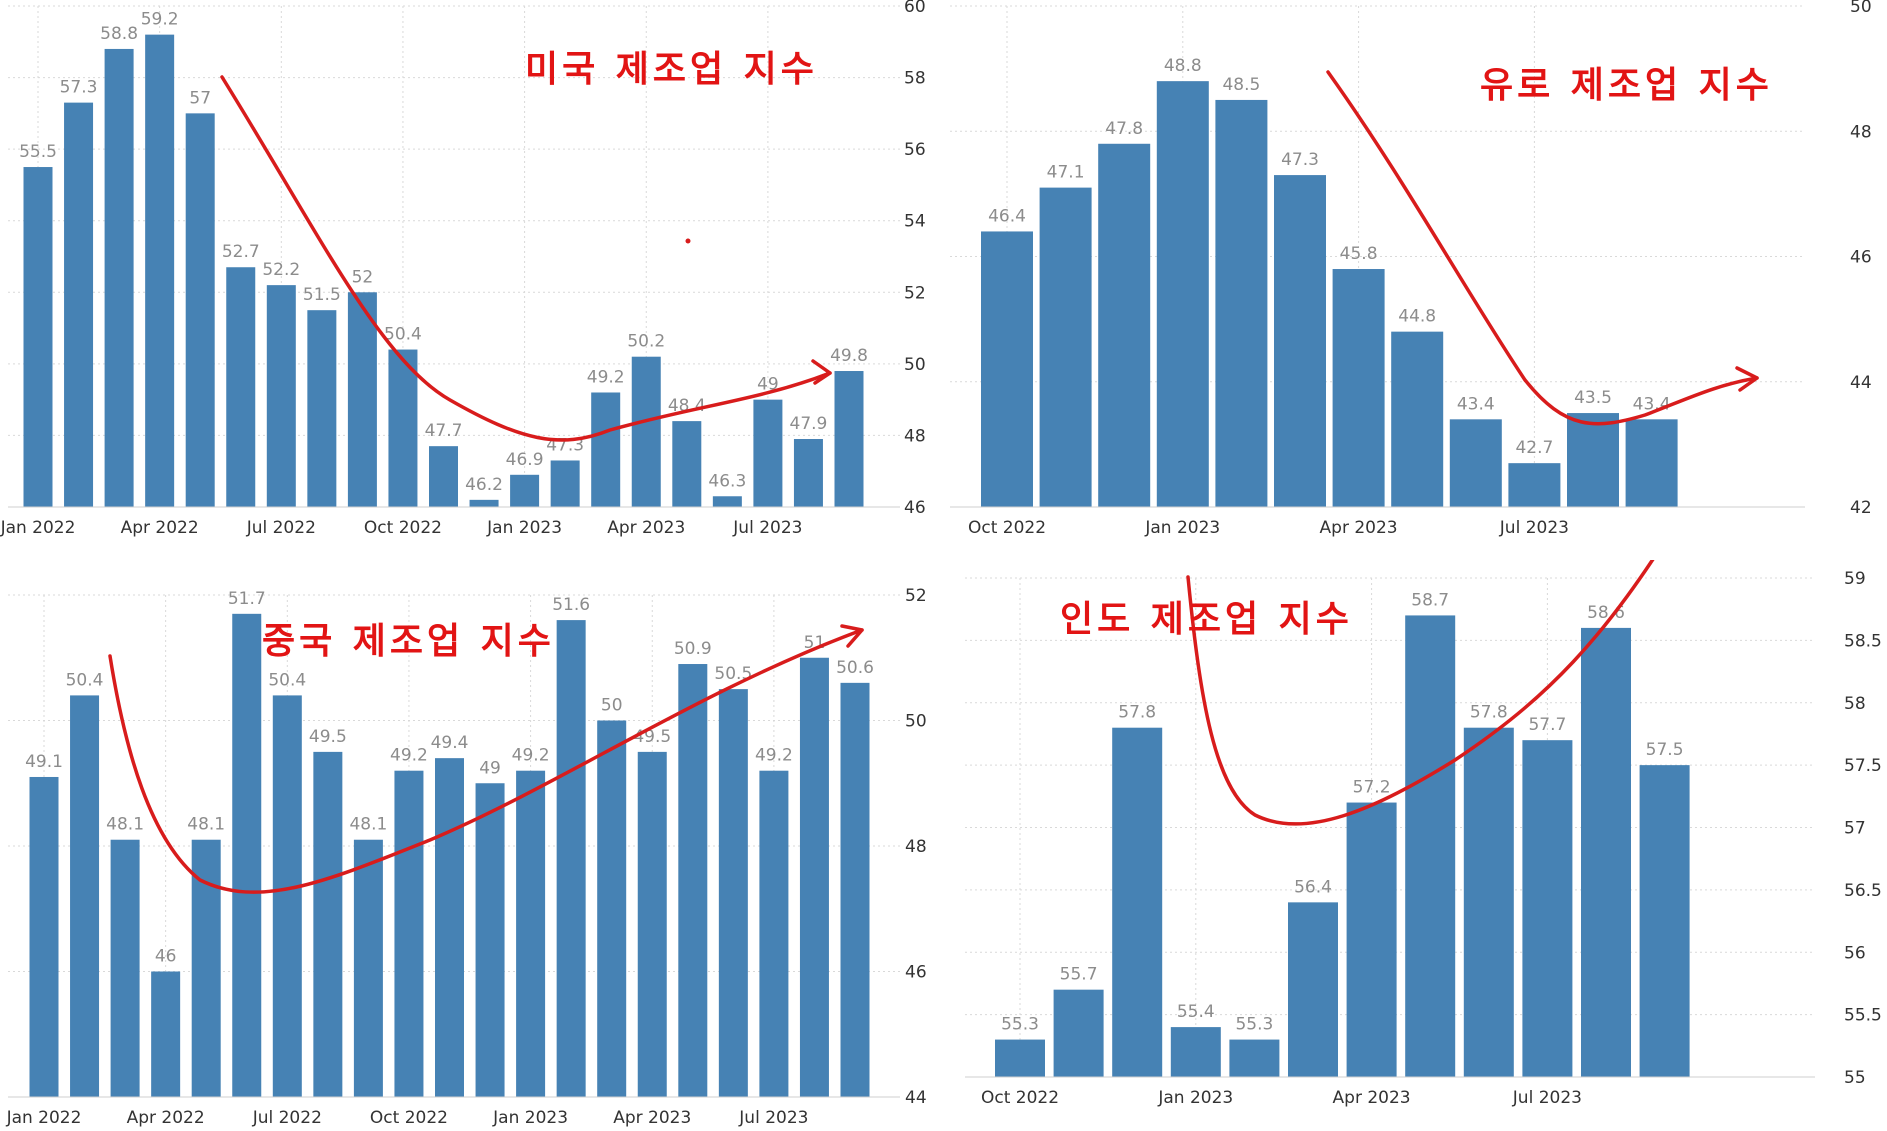 This screenshot has height=1131, width=1887. What do you see at coordinates (525, 460) in the screenshot?
I see `us-value-label: 46.9` at bounding box center [525, 460].